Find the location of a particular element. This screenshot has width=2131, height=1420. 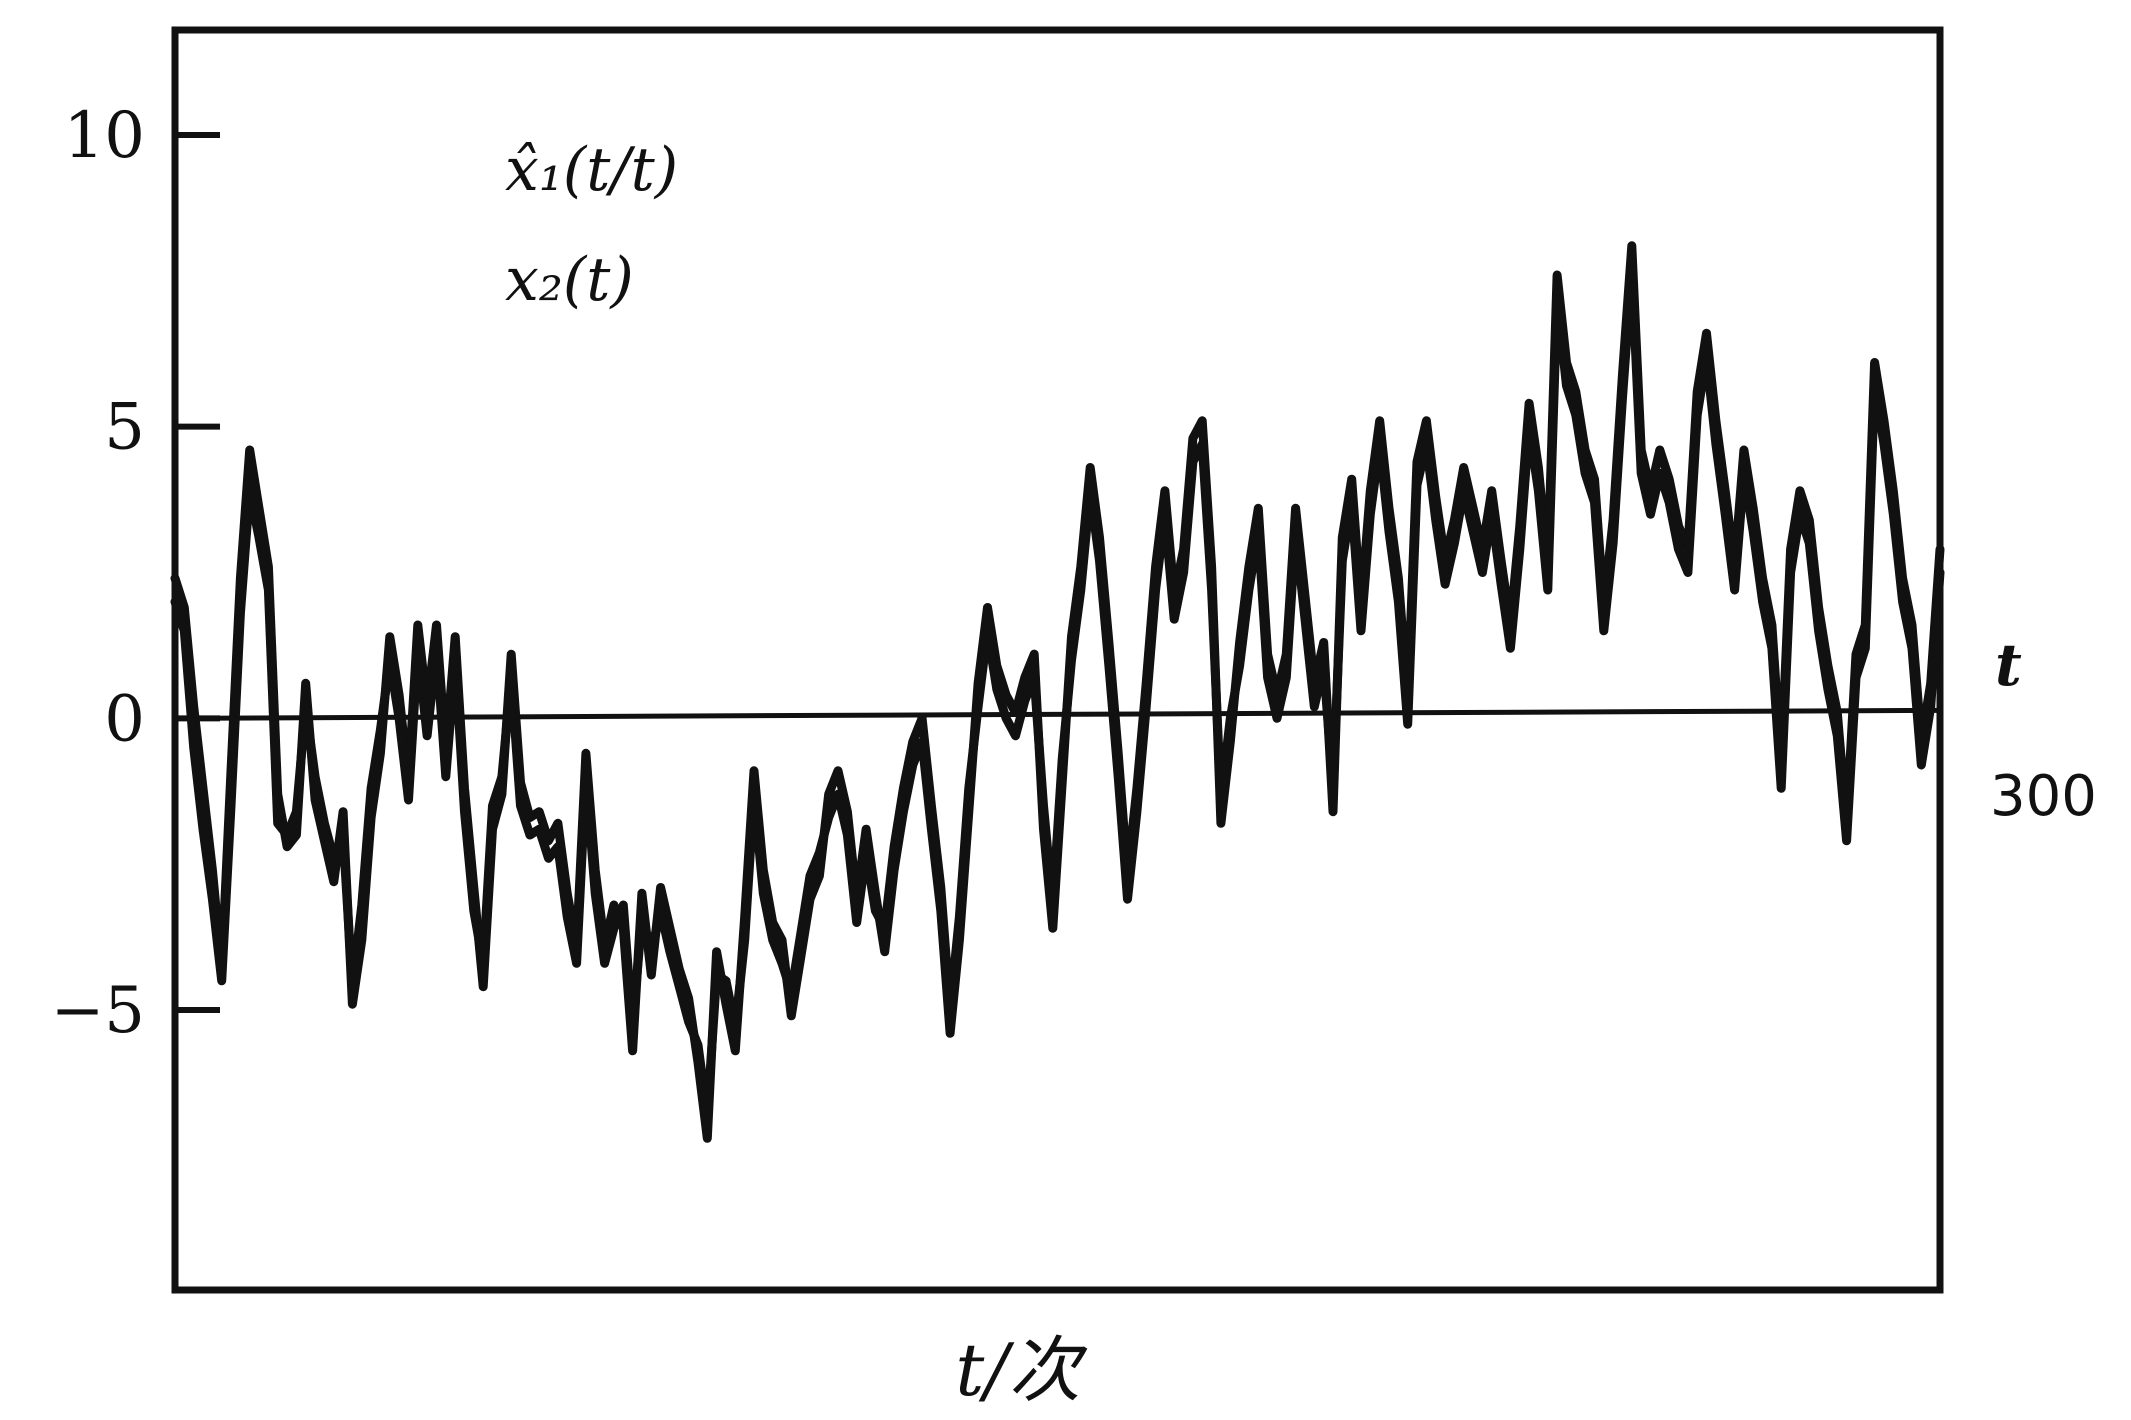

y-tick-label: 0 is located at coordinates (124, 719).